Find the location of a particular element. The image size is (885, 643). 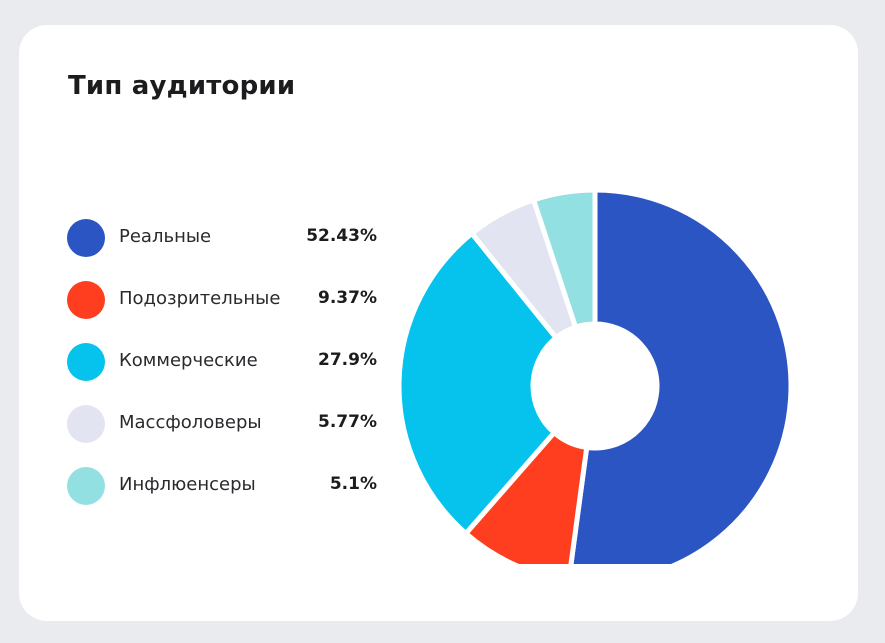

legend-value: 5.1% is located at coordinates (353, 484).